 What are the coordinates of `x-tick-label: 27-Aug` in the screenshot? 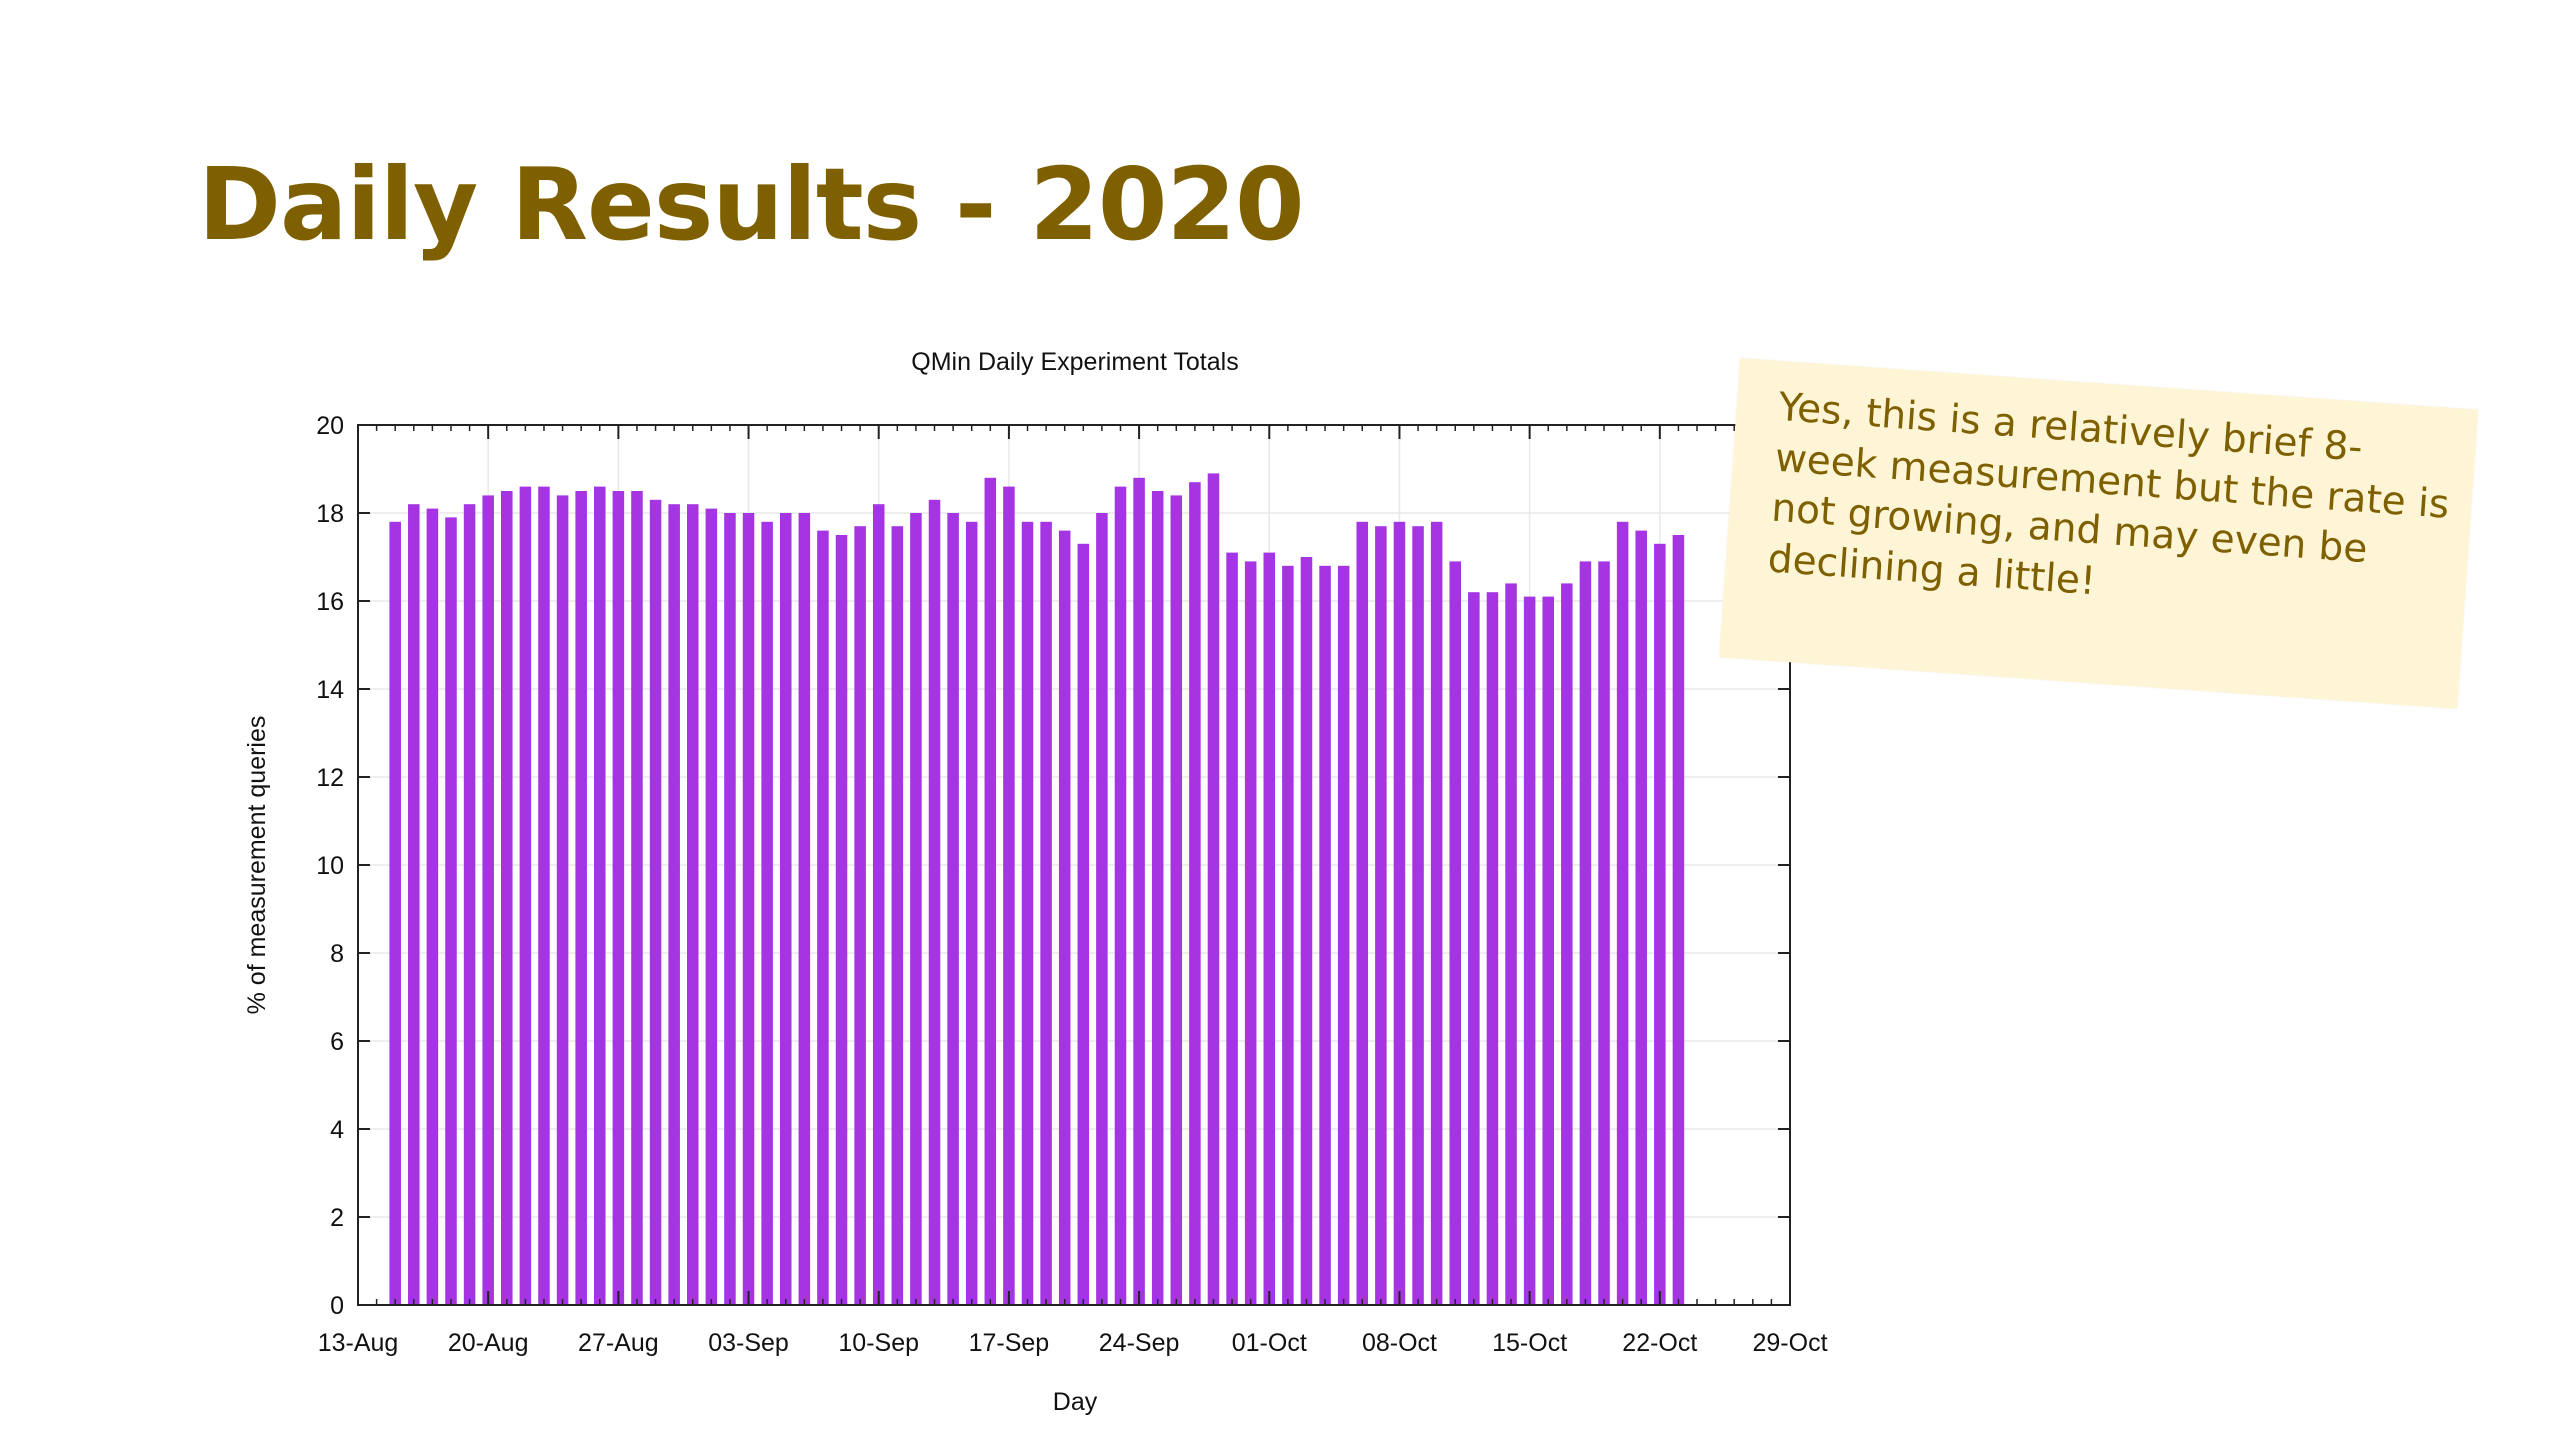 It's located at (618, 1343).